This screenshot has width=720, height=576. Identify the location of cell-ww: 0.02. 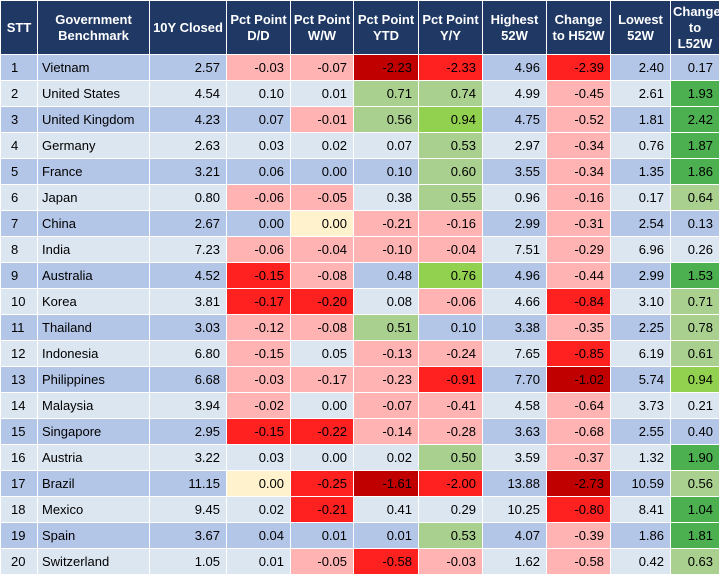
(322, 145).